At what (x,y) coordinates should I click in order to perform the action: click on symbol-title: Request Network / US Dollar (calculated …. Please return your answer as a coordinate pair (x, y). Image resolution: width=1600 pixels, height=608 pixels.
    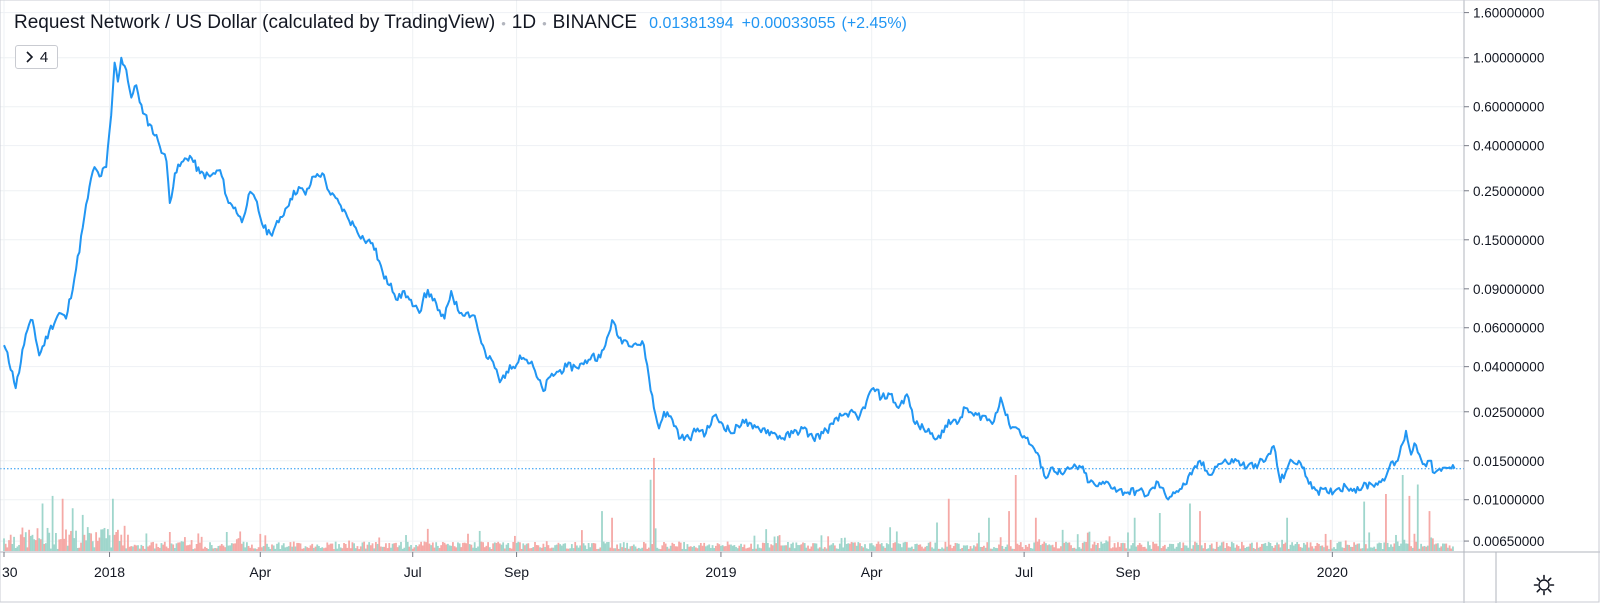
    Looking at the image, I should click on (255, 22).